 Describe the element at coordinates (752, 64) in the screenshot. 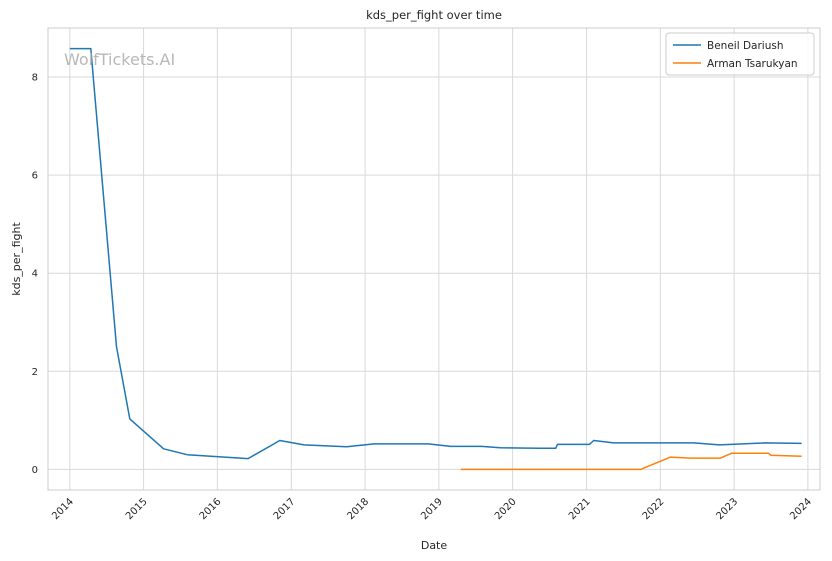

I see `legend-label: Arman Tsarukyan` at that location.